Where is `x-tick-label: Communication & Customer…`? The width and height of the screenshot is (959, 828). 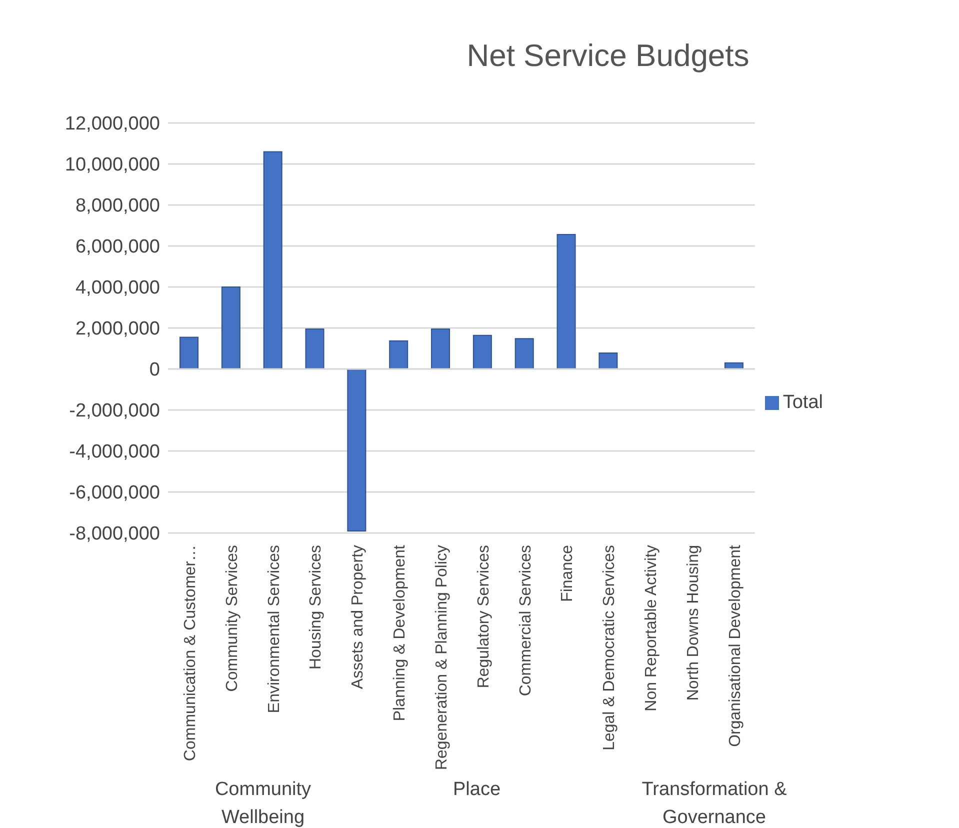
x-tick-label: Communication & Customer… is located at coordinates (190, 653).